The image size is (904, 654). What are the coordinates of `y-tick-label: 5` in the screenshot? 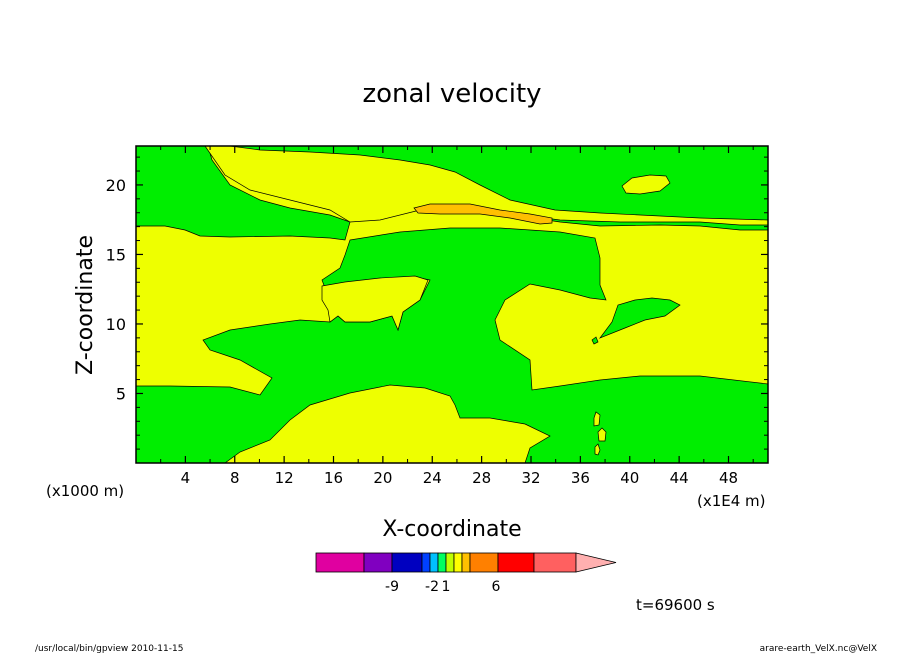 It's located at (121, 393).